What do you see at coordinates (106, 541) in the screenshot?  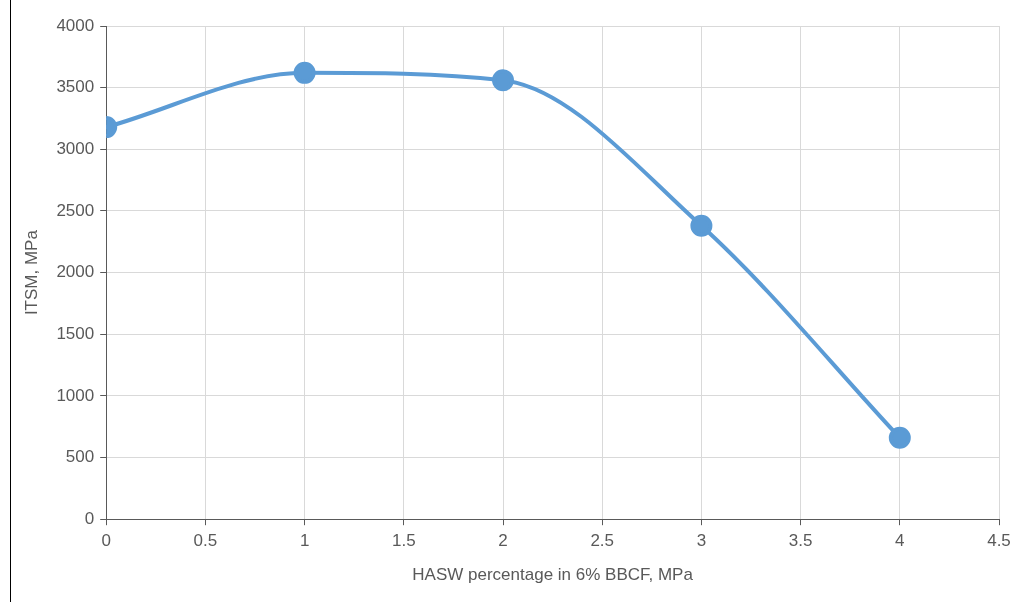 I see `x-tick-label: 0` at bounding box center [106, 541].